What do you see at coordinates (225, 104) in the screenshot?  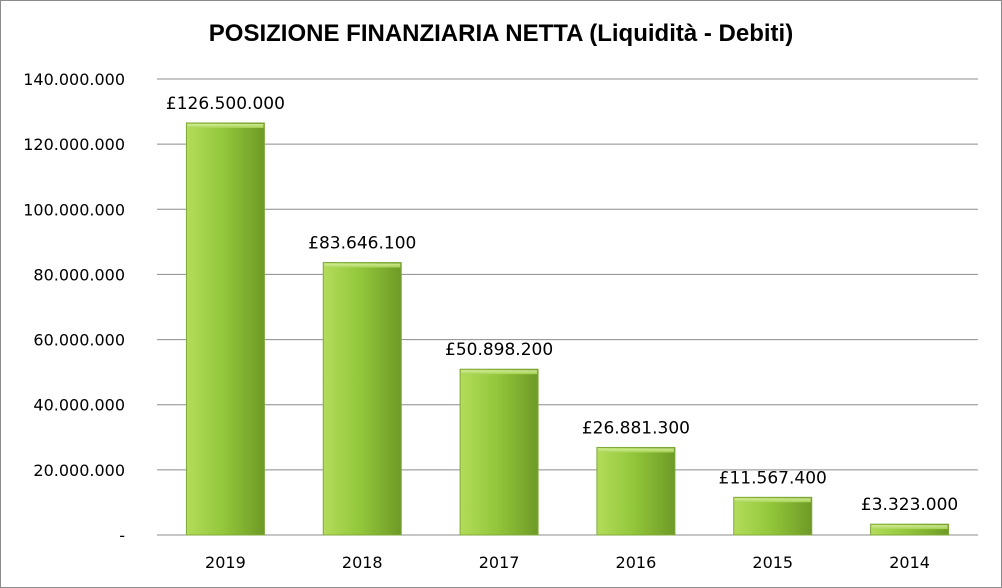 I see `data-label: £126.500.000` at bounding box center [225, 104].